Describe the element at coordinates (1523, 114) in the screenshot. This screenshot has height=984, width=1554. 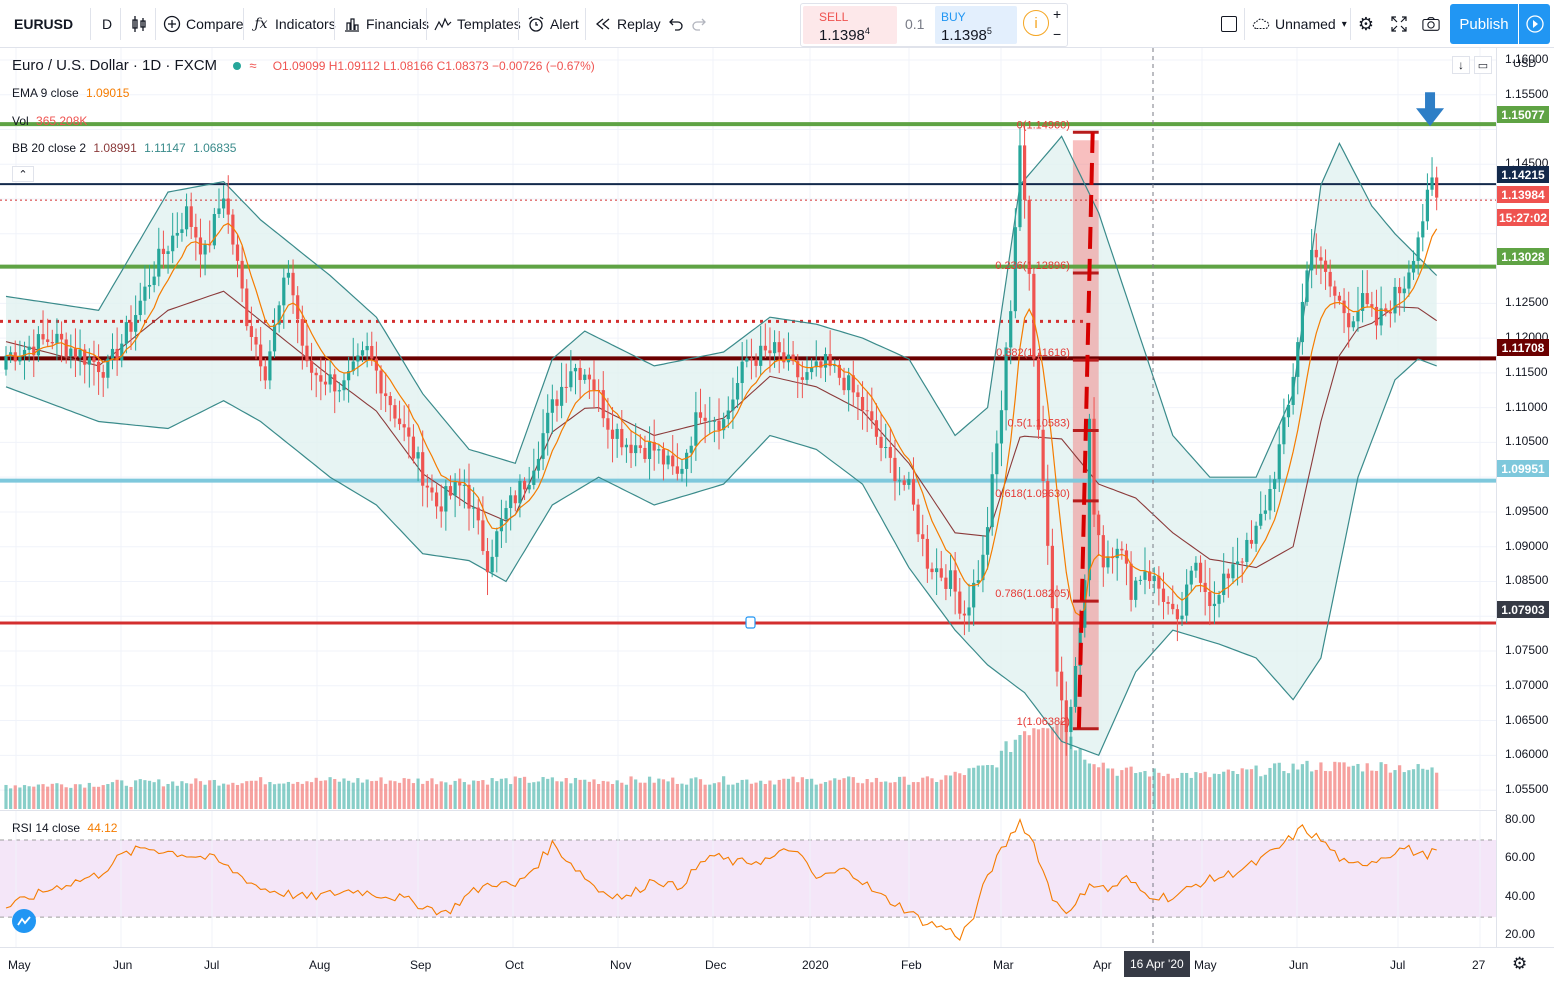
I see `price-badge: 1.15077` at that location.